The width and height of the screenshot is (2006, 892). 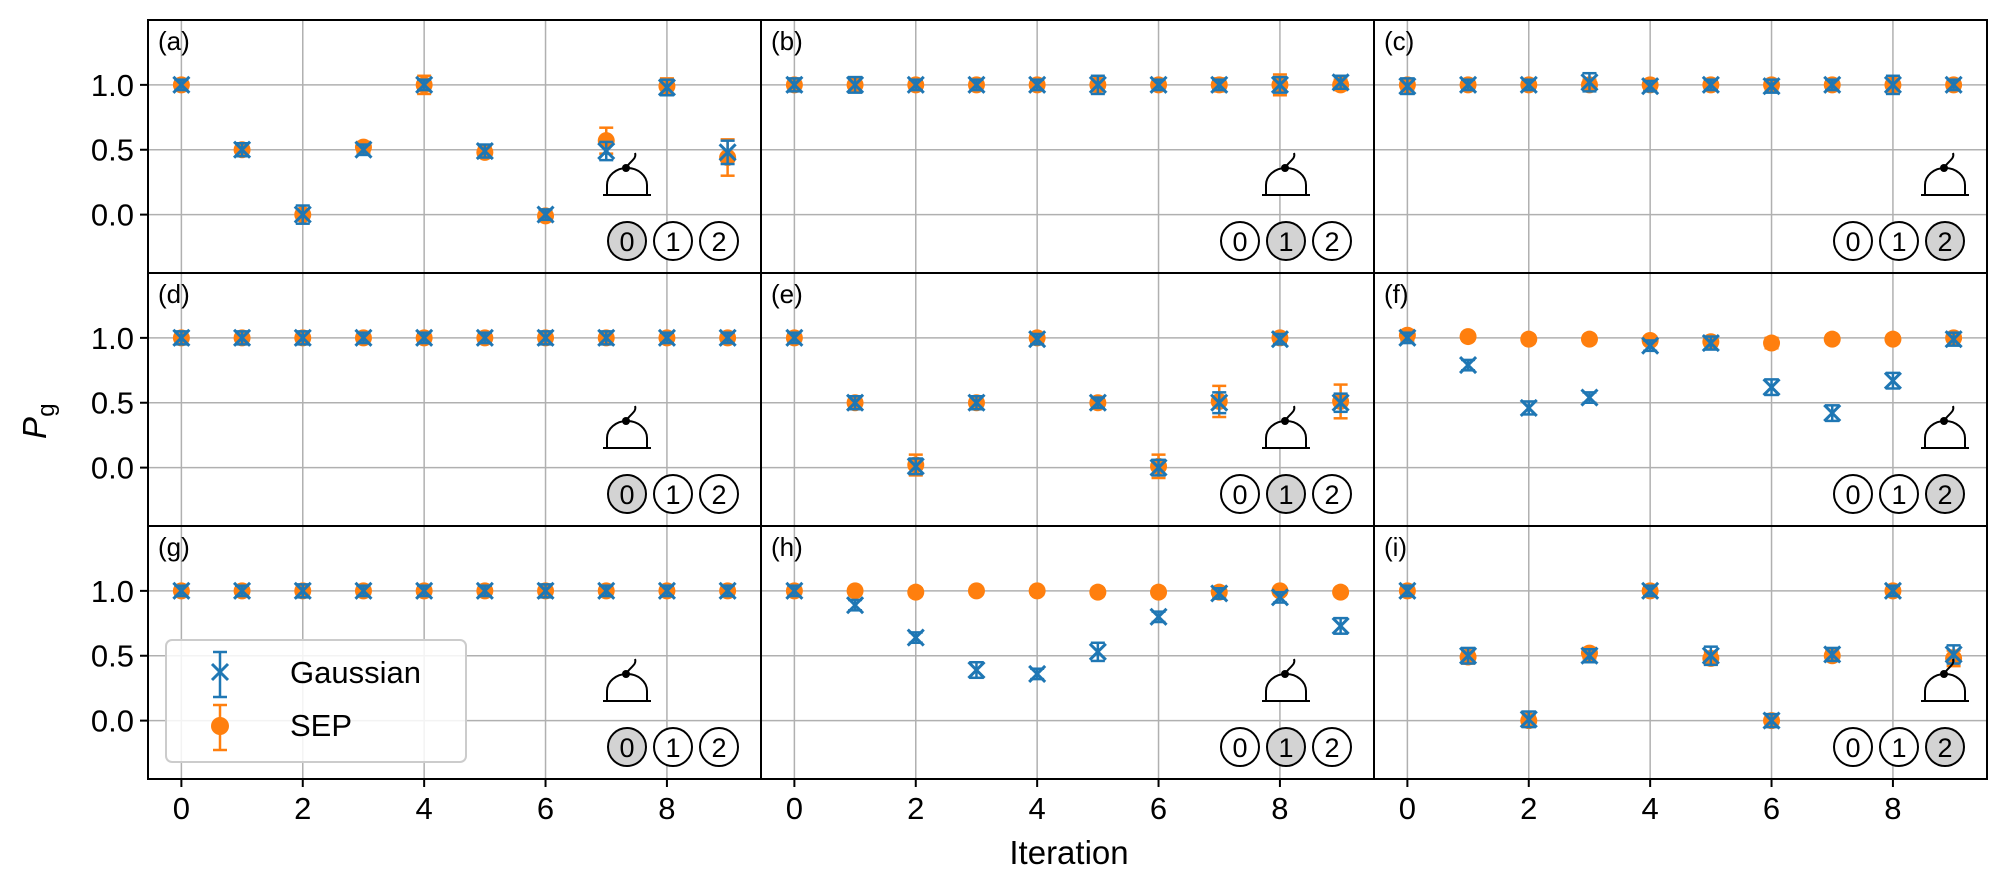 What do you see at coordinates (38, 421) in the screenshot?
I see `y-axis-label: P g` at bounding box center [38, 421].